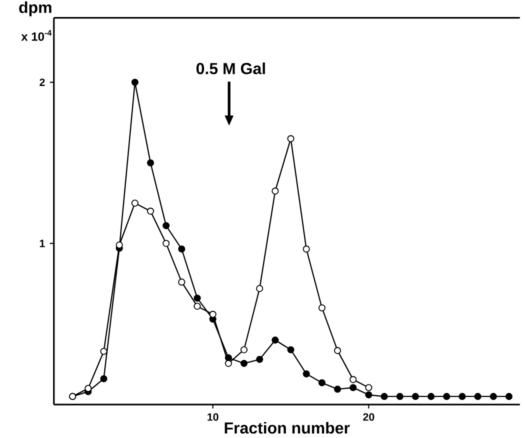  What do you see at coordinates (35, 8) in the screenshot?
I see `y-axis-title: dpm` at bounding box center [35, 8].